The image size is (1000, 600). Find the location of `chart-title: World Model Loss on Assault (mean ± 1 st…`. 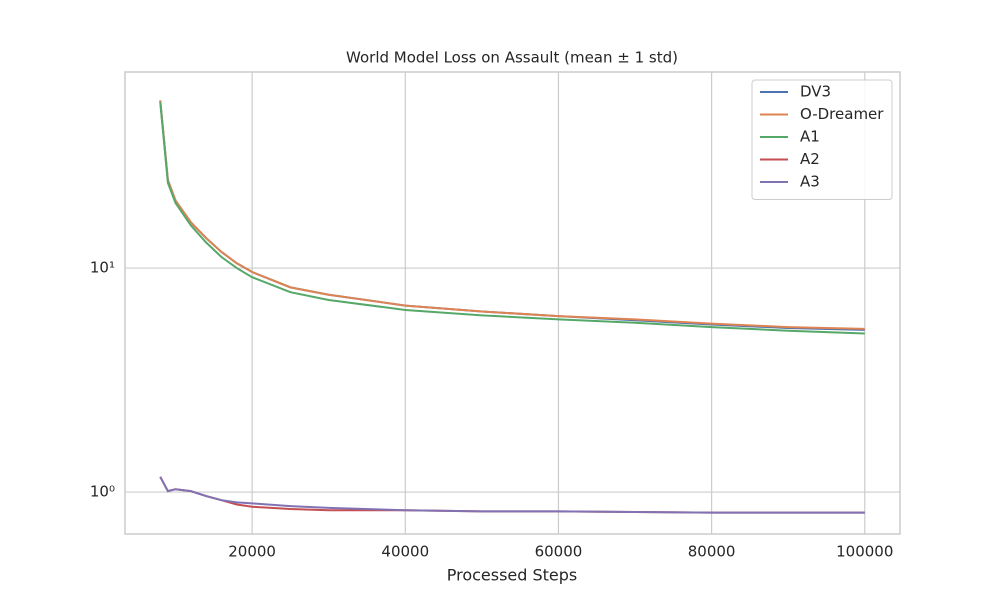

chart-title: World Model Loss on Assault (mean ± 1 st… is located at coordinates (512, 58).